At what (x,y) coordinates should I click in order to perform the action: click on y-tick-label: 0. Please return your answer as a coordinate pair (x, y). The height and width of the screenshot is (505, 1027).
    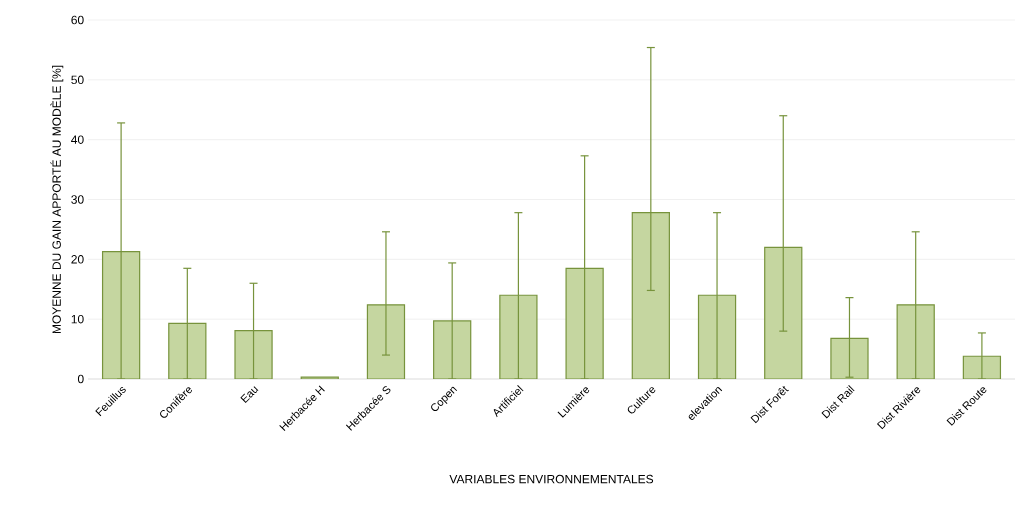
    Looking at the image, I should click on (80, 379).